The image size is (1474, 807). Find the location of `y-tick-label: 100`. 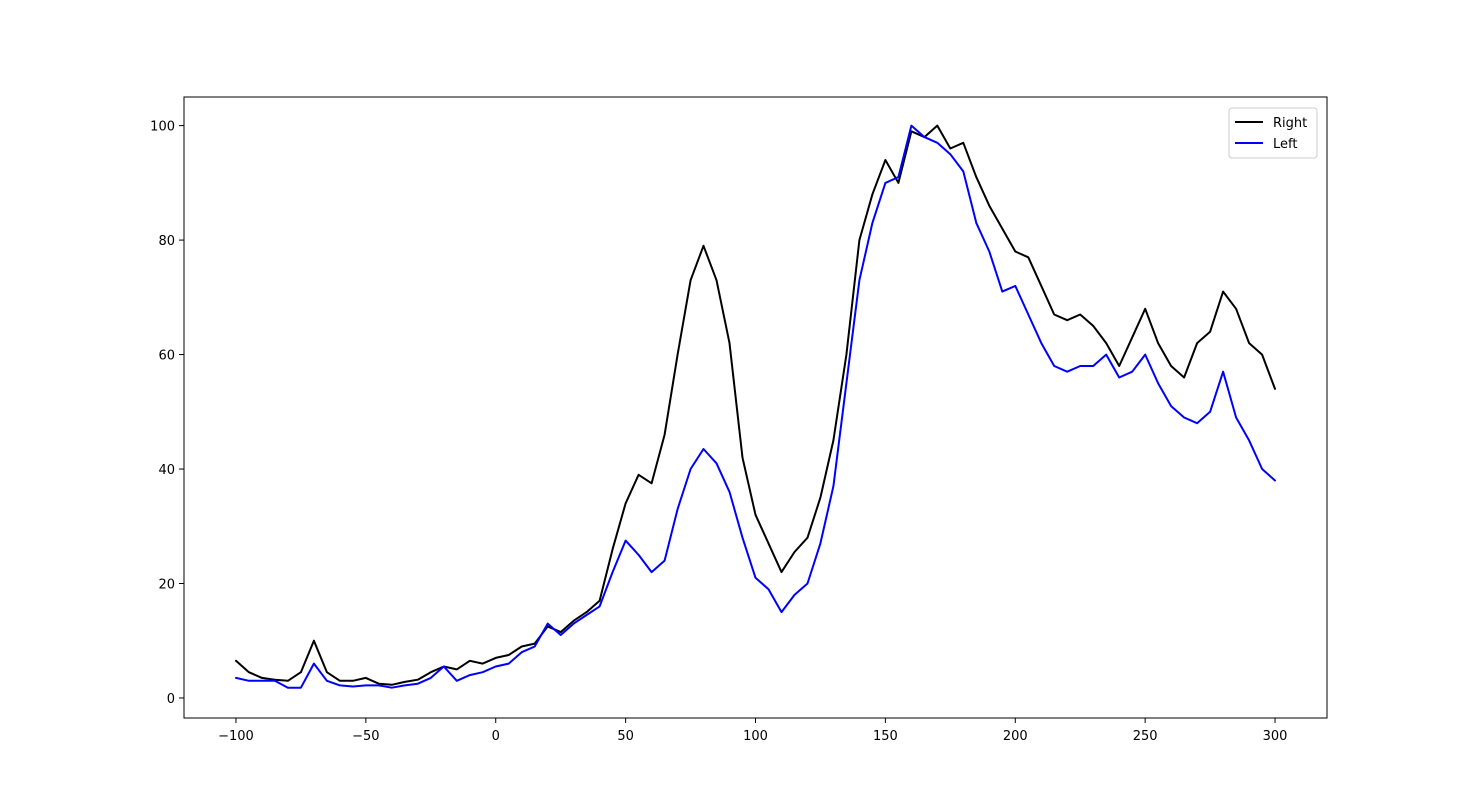

y-tick-label: 100 is located at coordinates (162, 127).